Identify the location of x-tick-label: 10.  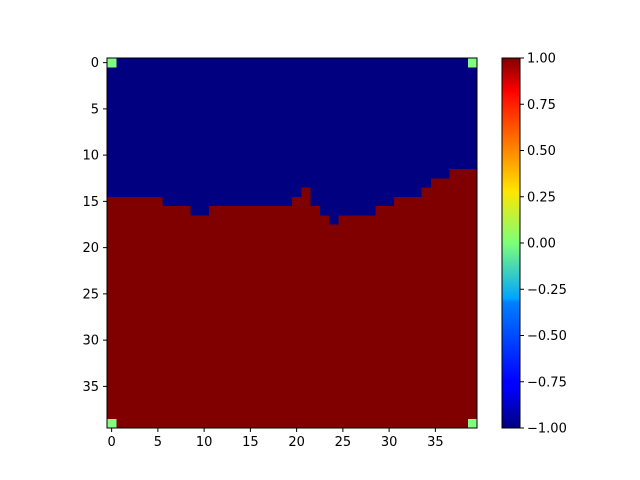
(204, 442).